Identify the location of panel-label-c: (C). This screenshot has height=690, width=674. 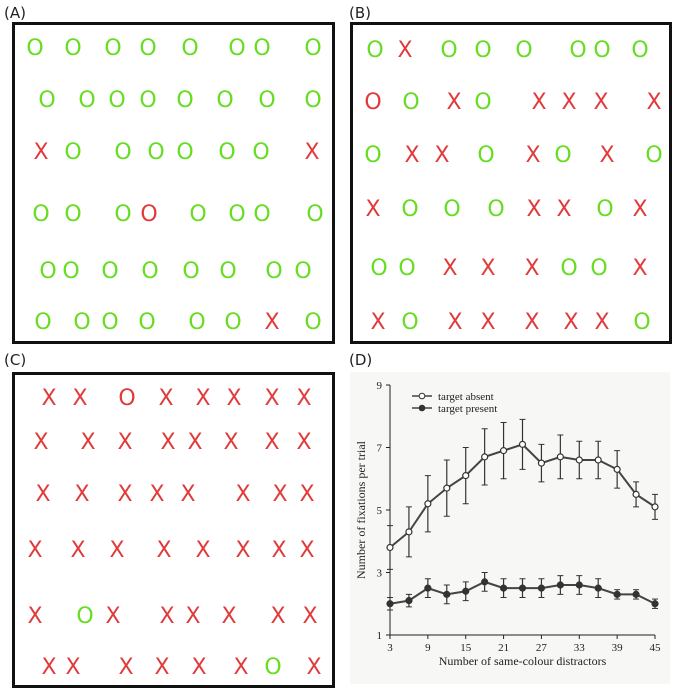
(15, 360).